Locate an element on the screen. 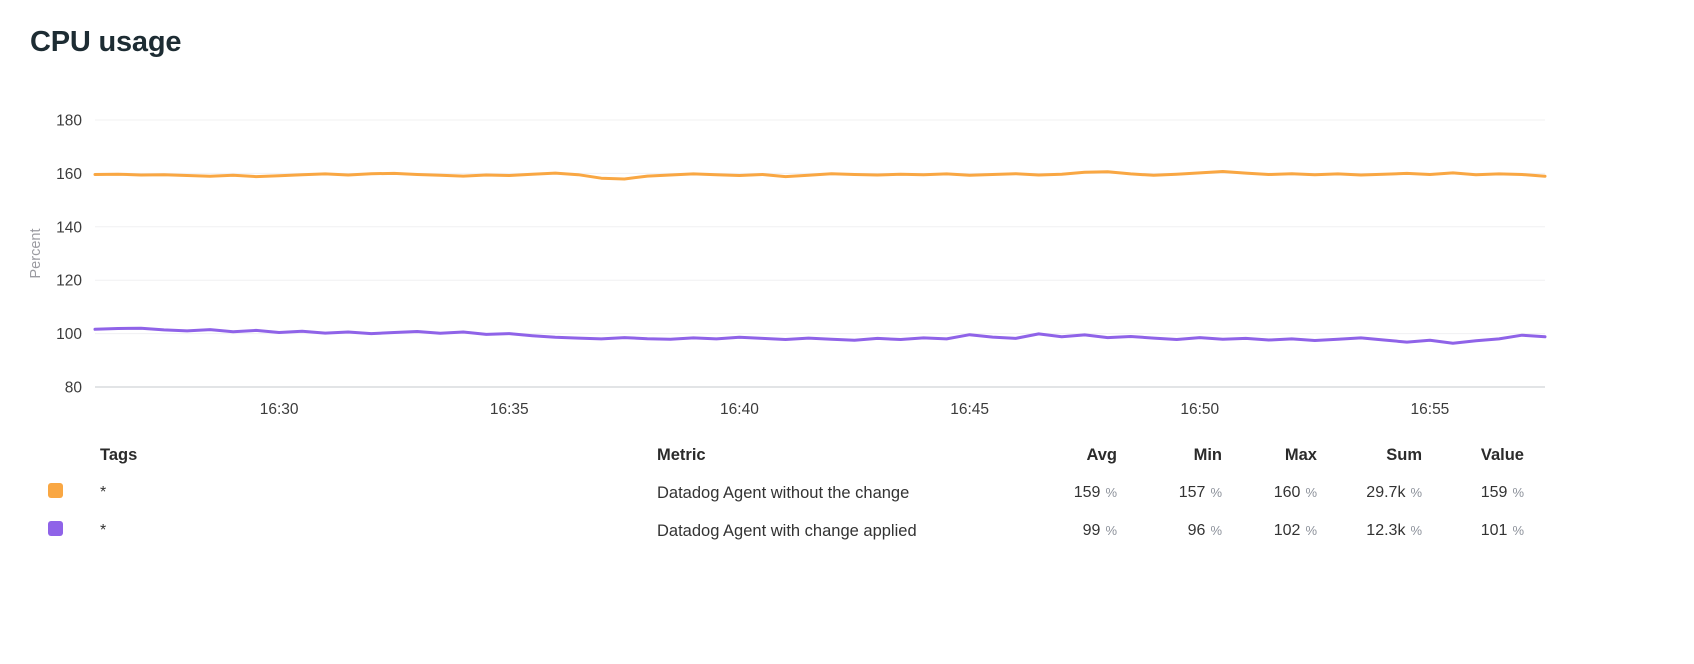 The width and height of the screenshot is (1694, 664). legend-avg-value: 99% is located at coordinates (1099, 530).